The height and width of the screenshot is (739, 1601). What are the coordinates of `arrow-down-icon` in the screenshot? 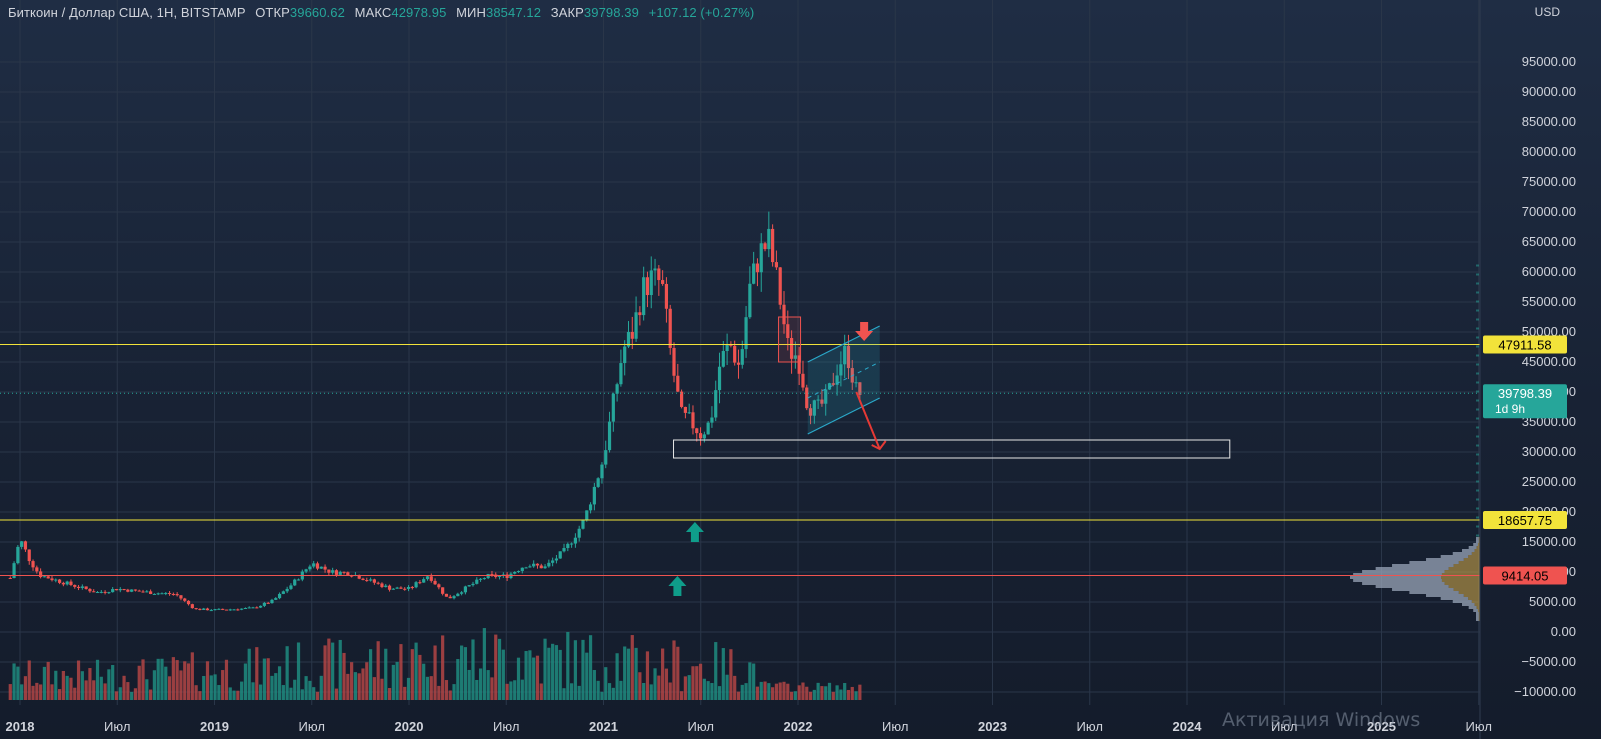 It's located at (864, 331).